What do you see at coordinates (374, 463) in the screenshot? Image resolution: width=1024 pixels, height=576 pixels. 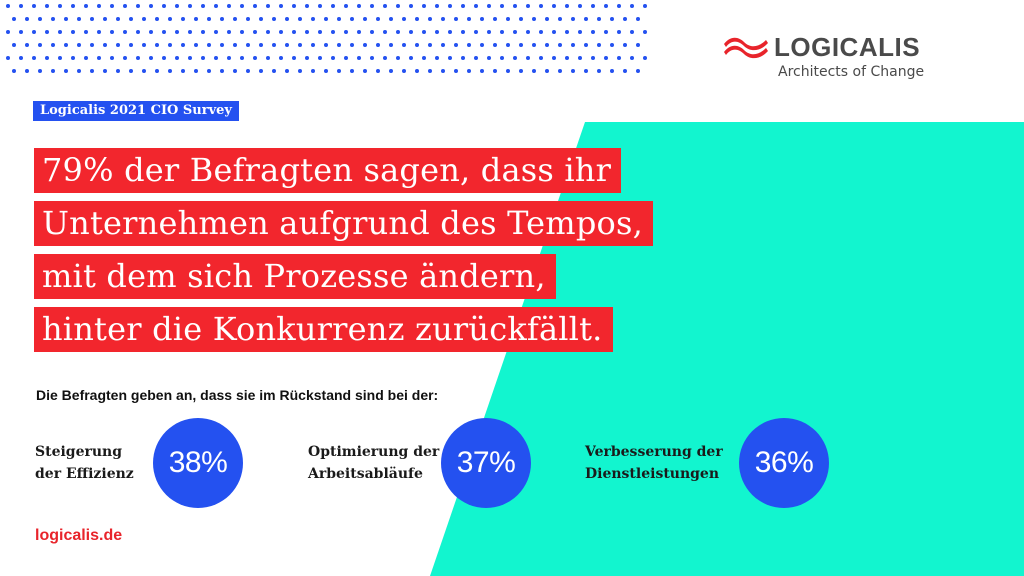 I see `stat-label-workflows: Optimierung der Arbeitsabläufe` at bounding box center [374, 463].